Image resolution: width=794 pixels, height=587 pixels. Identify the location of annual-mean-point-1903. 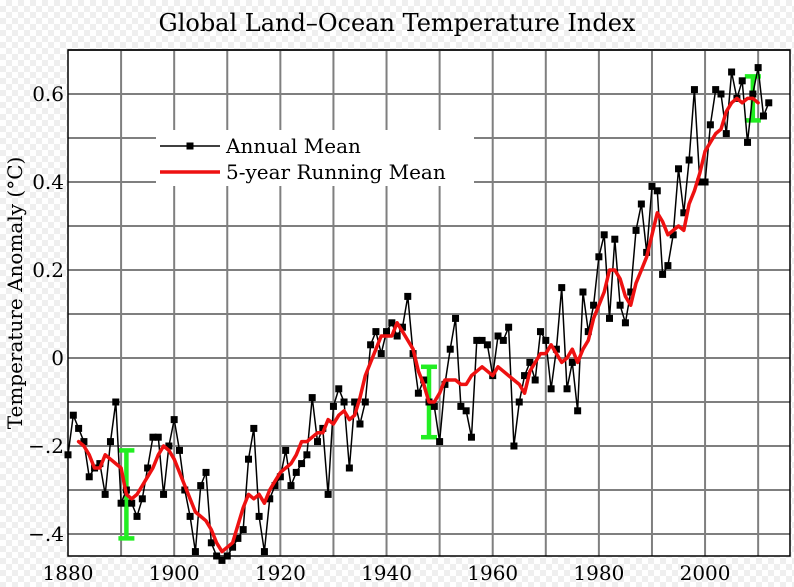
(190, 516).